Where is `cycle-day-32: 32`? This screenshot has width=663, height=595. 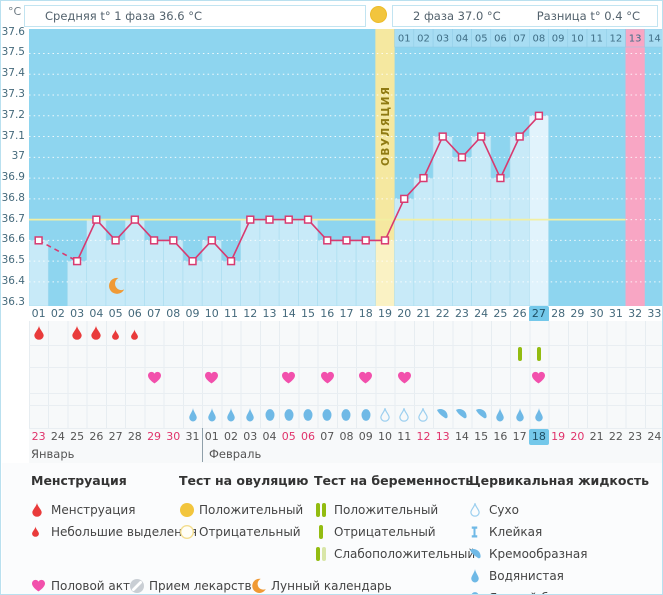
cycle-day-32: 32 is located at coordinates (635, 313).